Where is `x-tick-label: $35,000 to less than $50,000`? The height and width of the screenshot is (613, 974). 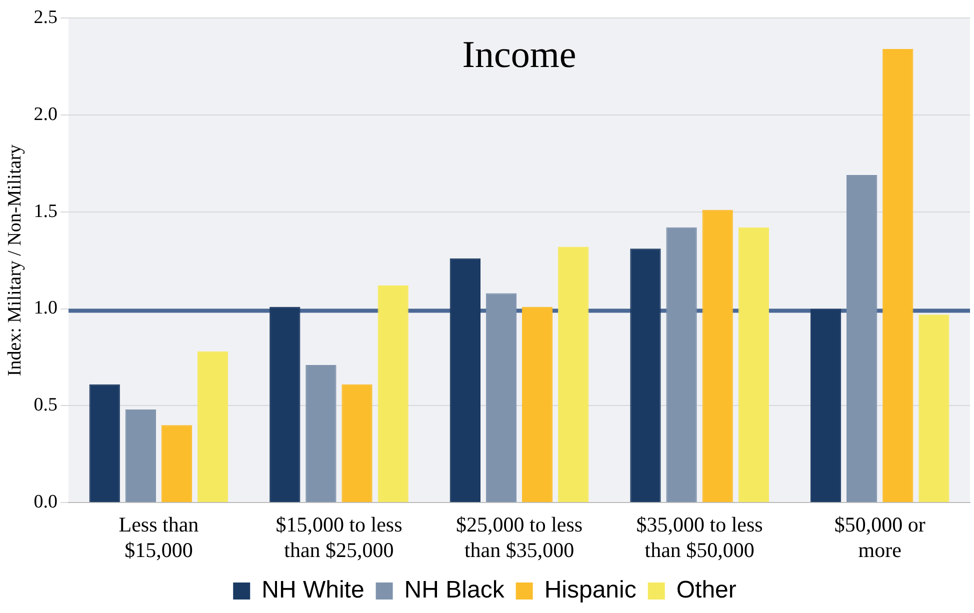
x-tick-label: $35,000 to less than $50,000 is located at coordinates (699, 537).